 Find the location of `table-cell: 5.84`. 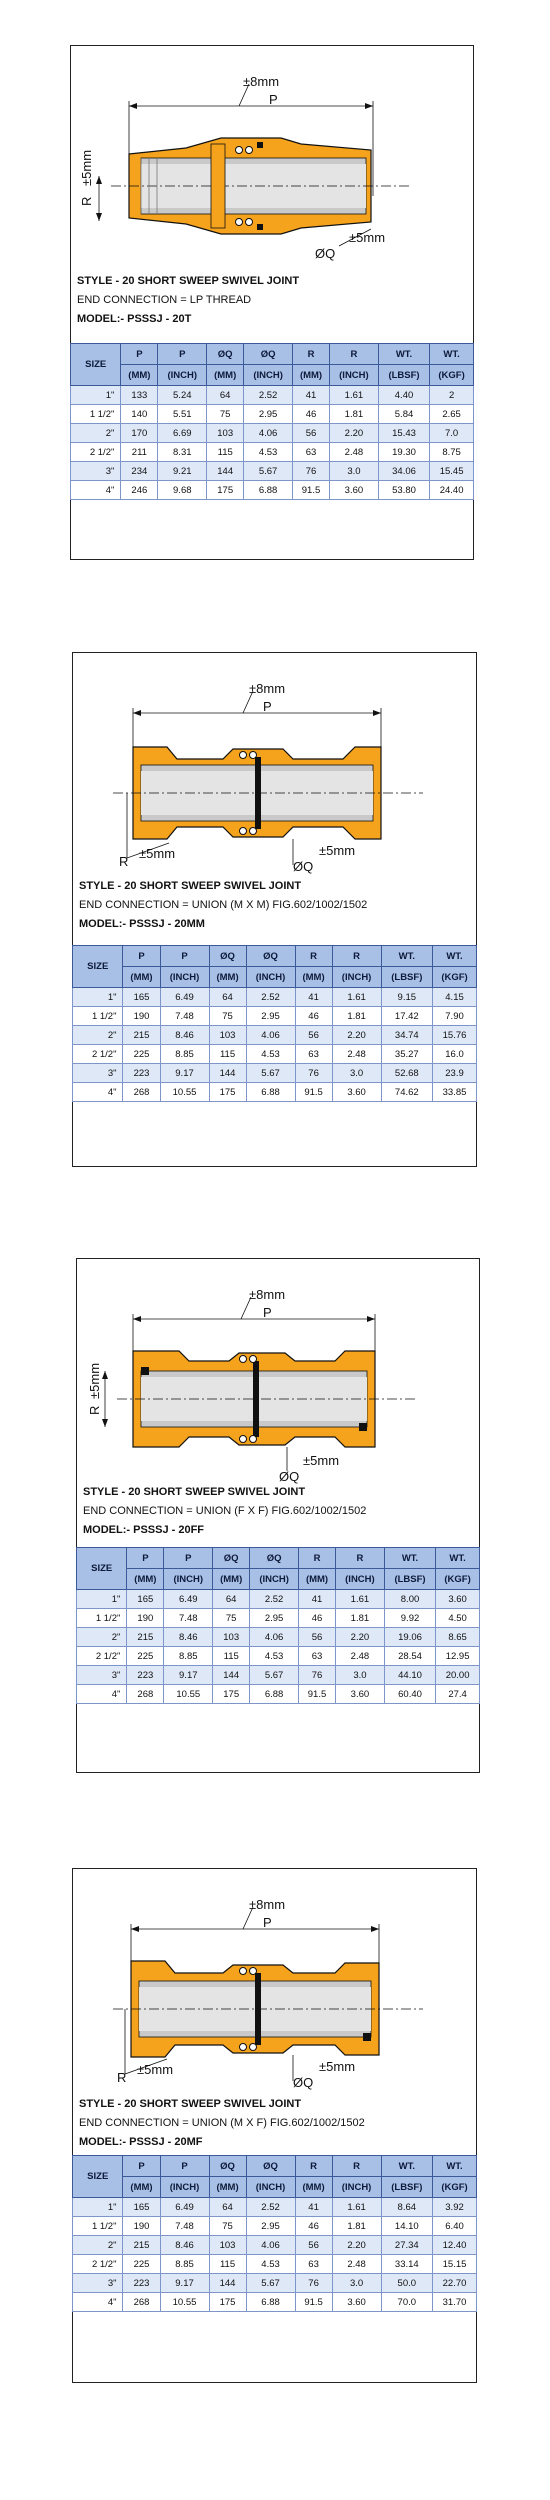

table-cell: 5.84 is located at coordinates (404, 414).